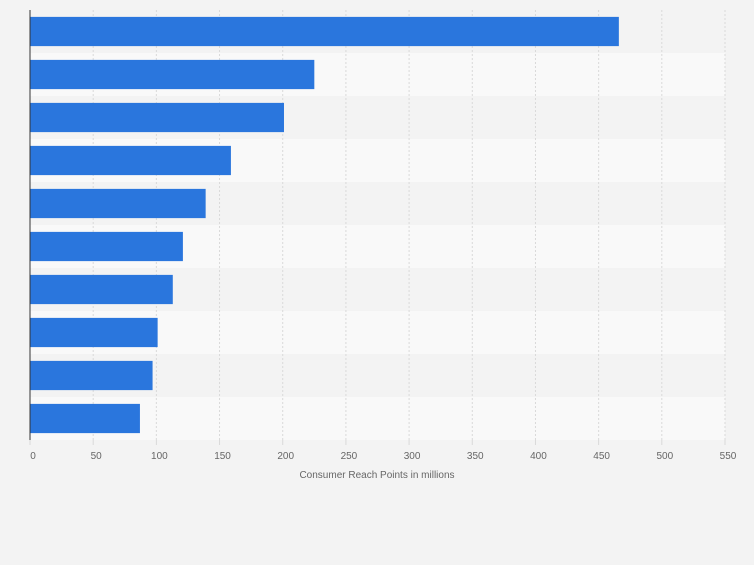  Describe the element at coordinates (538, 456) in the screenshot. I see `x-tick-label: 400` at that location.